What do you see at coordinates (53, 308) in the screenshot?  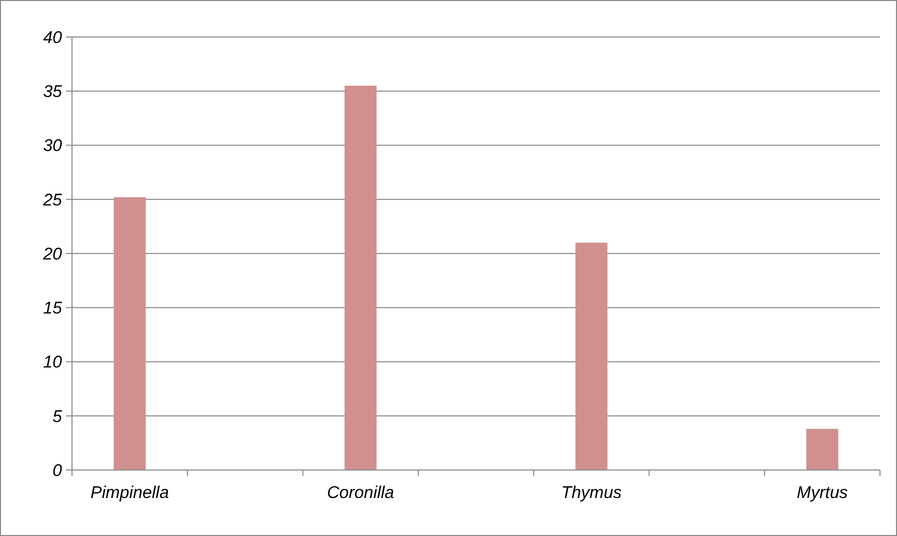 I see `y-tick-label: 15` at bounding box center [53, 308].